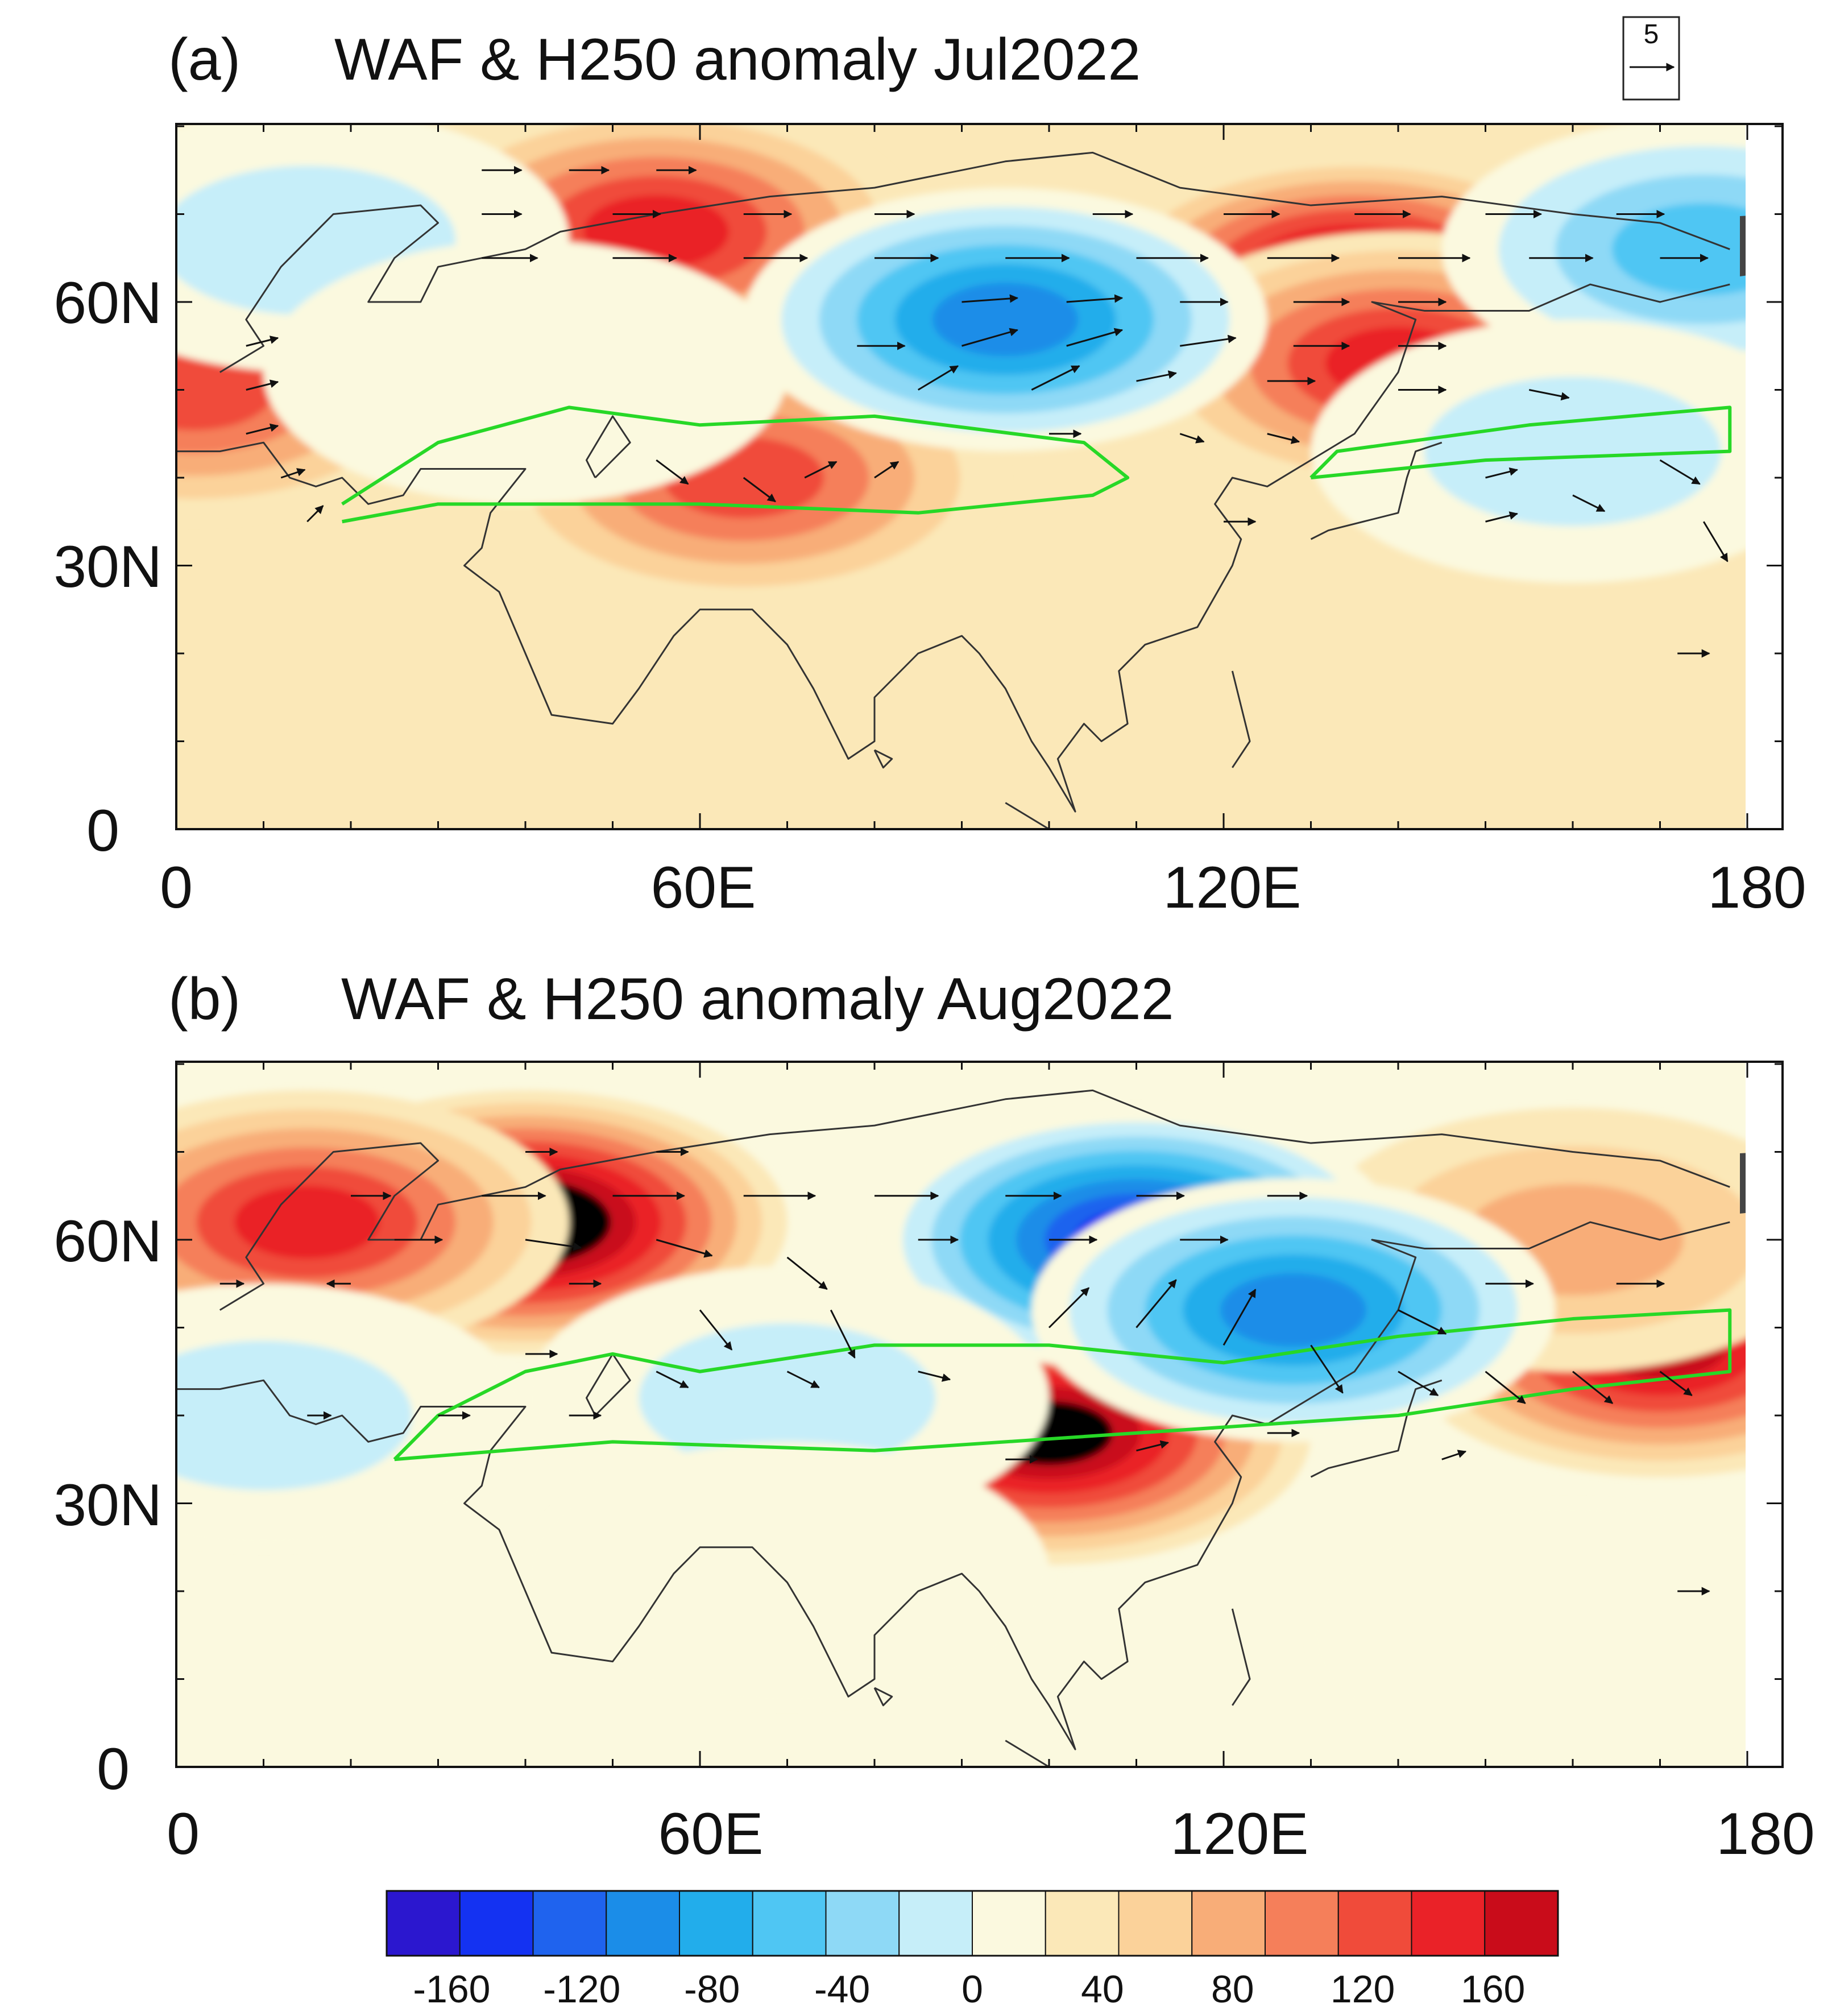  What do you see at coordinates (1363, 1989) in the screenshot?
I see `colorbar-tick-label-7: 120` at bounding box center [1363, 1989].